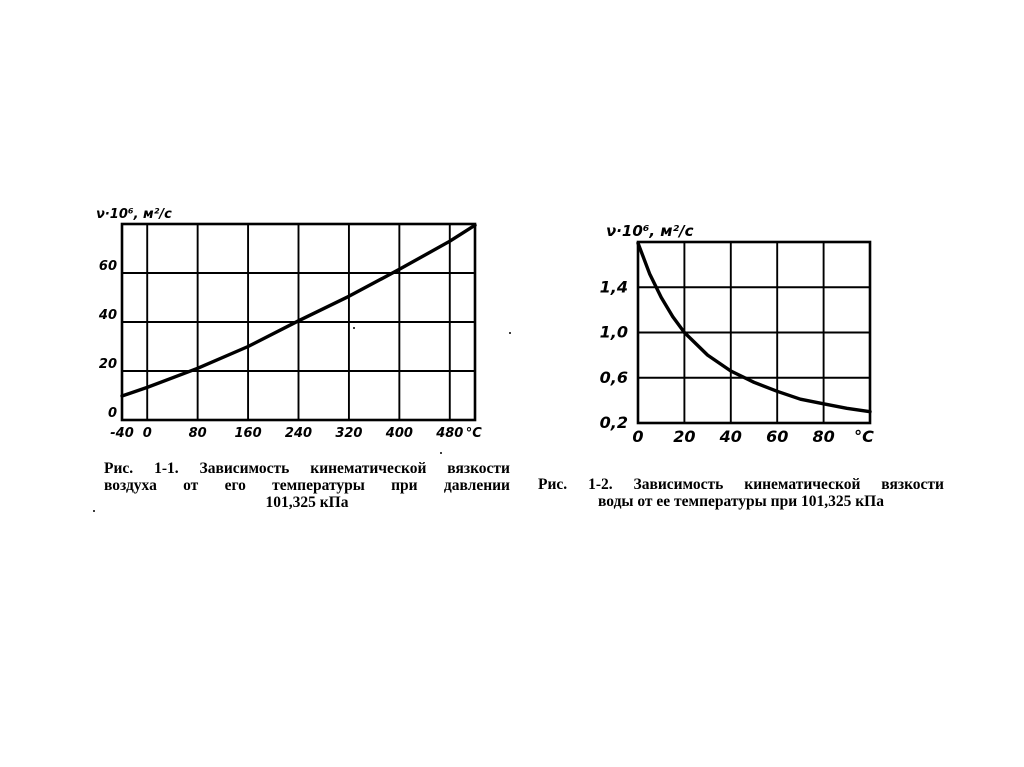  Describe the element at coordinates (298, 310) in the screenshot. I see `chart1-series-line` at that location.